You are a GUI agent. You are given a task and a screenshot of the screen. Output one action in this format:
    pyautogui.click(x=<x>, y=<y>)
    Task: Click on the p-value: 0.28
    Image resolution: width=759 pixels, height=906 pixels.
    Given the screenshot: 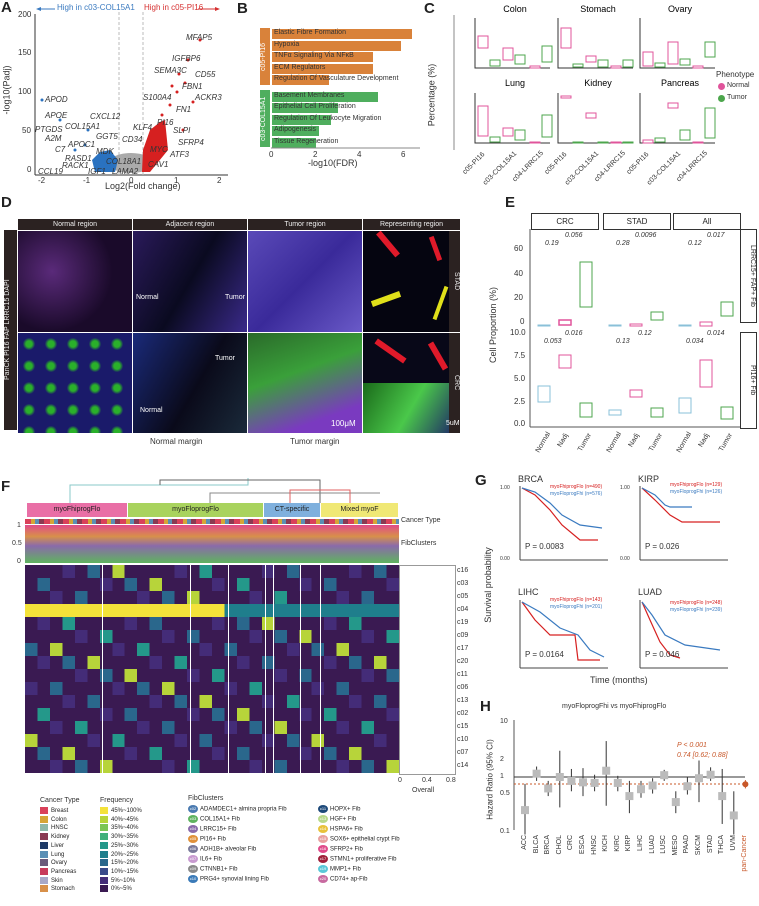 What is the action you would take?
    pyautogui.click(x=623, y=243)
    